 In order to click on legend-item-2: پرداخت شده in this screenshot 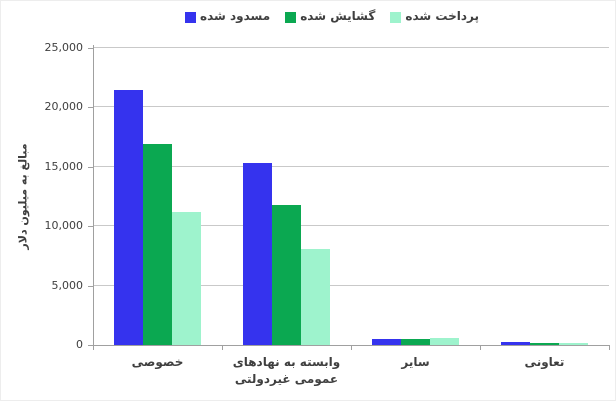, I will do `click(434, 16)`.